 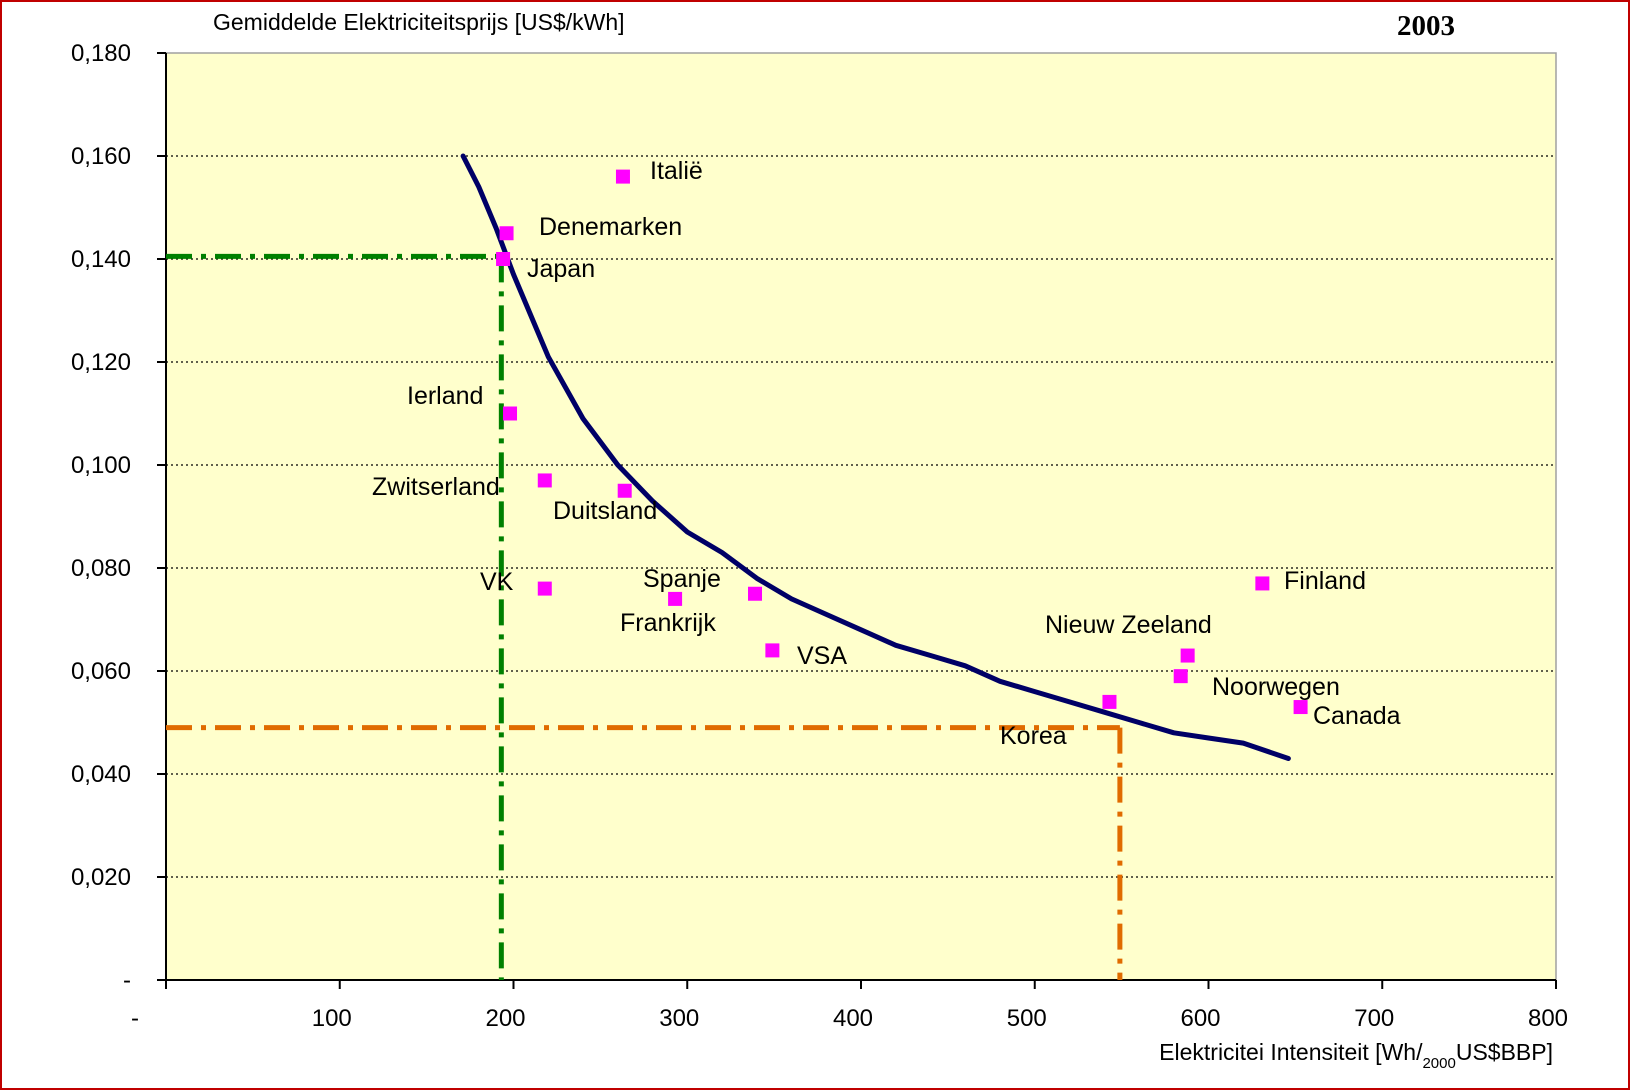 What do you see at coordinates (682, 579) in the screenshot?
I see `point-label: Spanje` at bounding box center [682, 579].